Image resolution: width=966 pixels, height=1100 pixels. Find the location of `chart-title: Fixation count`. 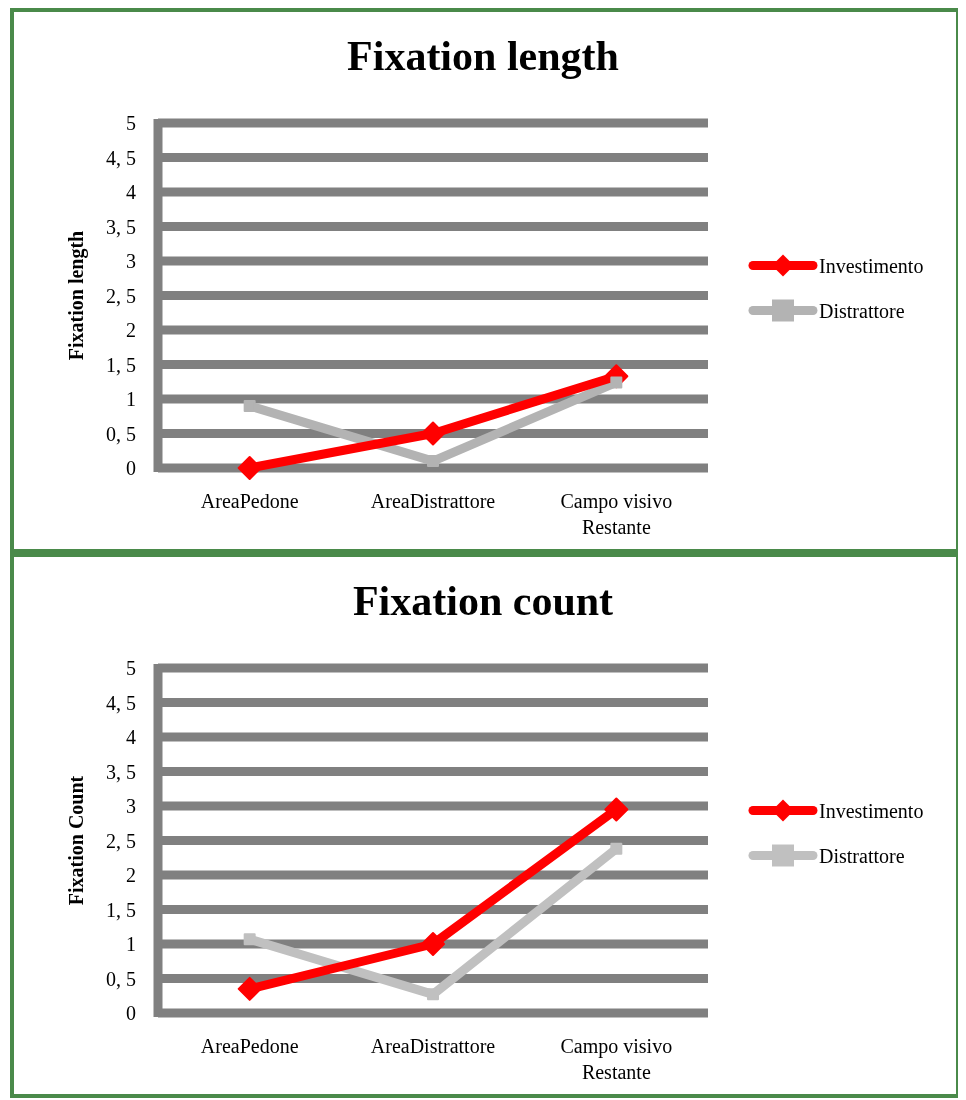

chart-title: Fixation count is located at coordinates (483, 601).